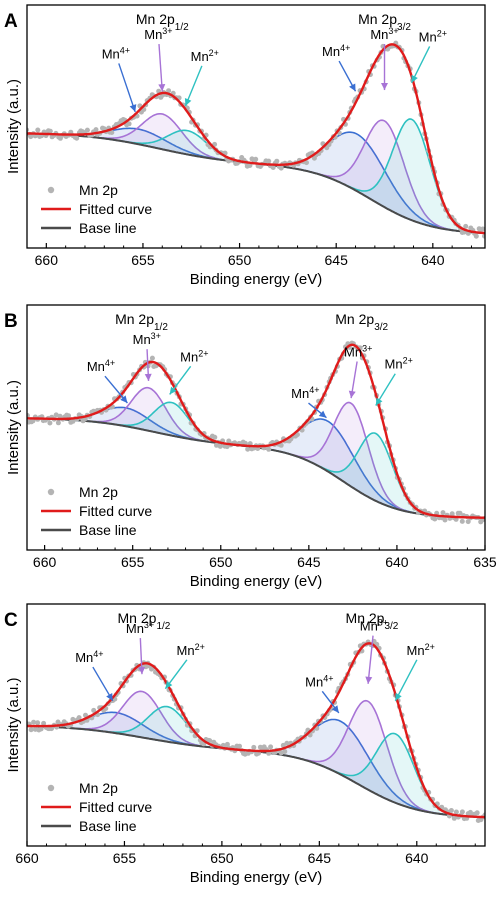 Image resolution: width=498 pixels, height=906 pixels. I want to click on x-tick-label: 645, so click(337, 260).